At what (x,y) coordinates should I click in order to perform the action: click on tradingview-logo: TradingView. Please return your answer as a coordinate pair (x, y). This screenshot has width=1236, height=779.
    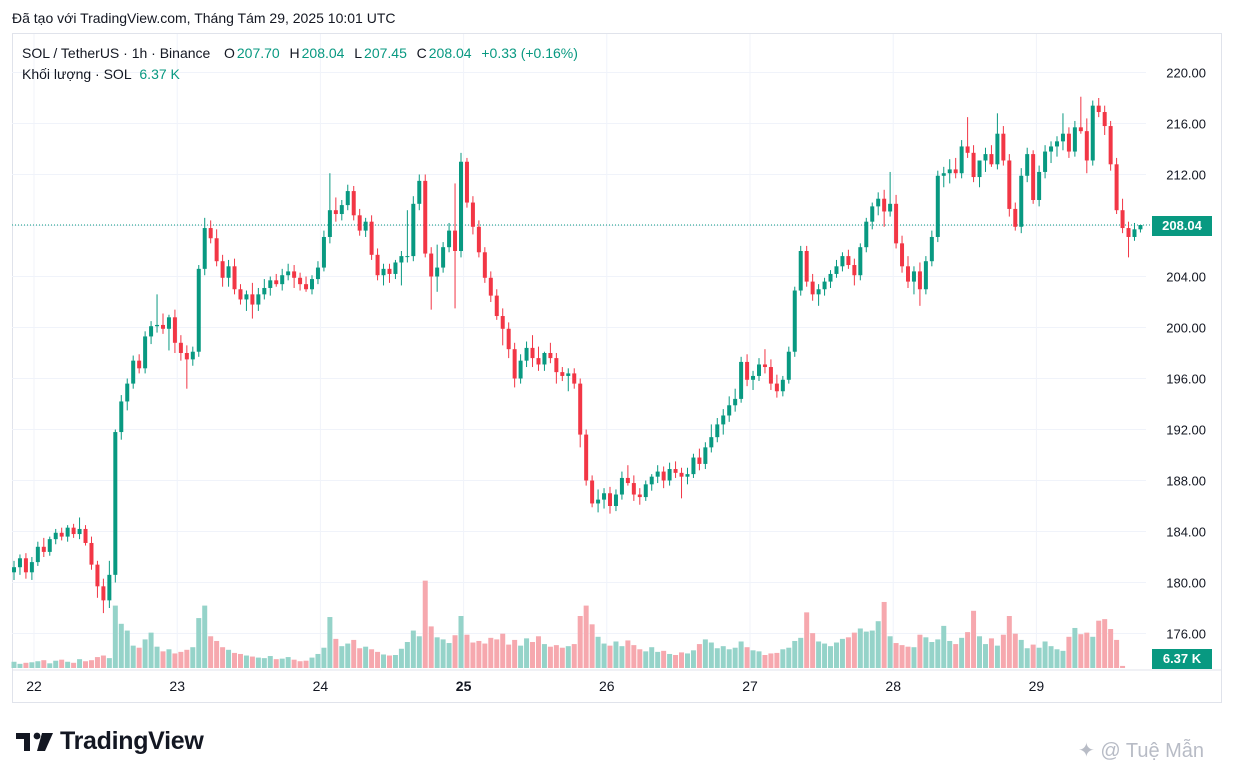
    Looking at the image, I should click on (110, 741).